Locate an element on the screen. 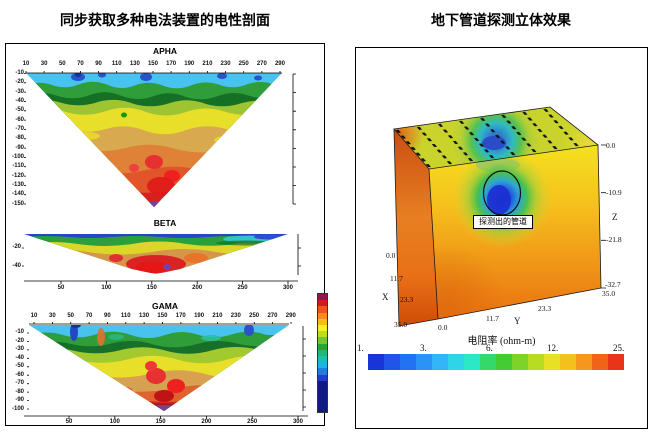 The image size is (656, 436). tick-label: -140 is located at coordinates (17, 194).